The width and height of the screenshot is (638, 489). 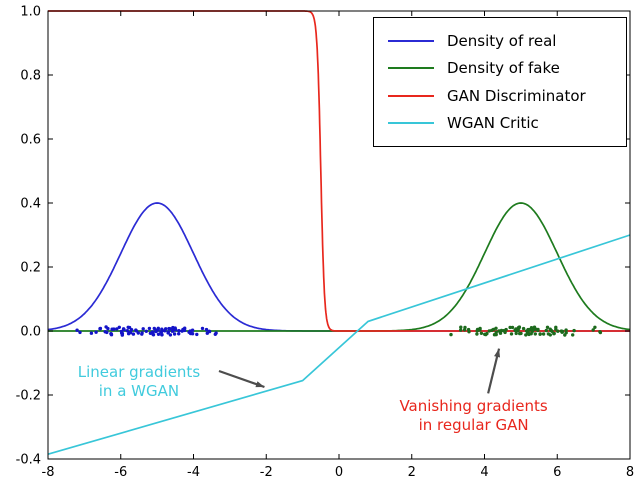 I want to click on legend-item-wgan-critic: WGAN Critic, so click(x=504, y=123).